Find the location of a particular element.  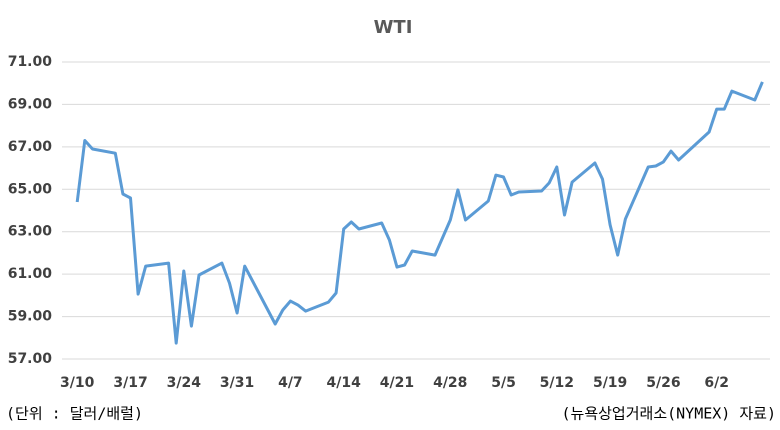

x-tick-label: 3/10 is located at coordinates (77, 383).